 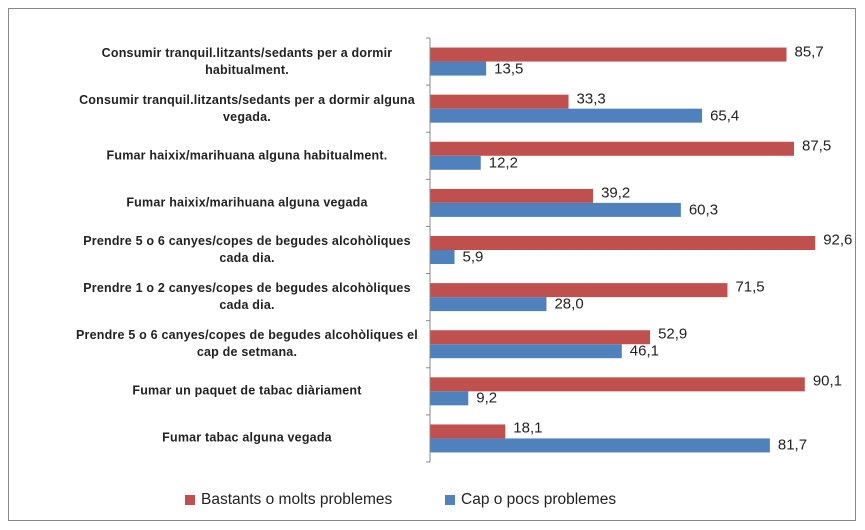 What do you see at coordinates (644, 351) in the screenshot?
I see `value-label: 46,1` at bounding box center [644, 351].